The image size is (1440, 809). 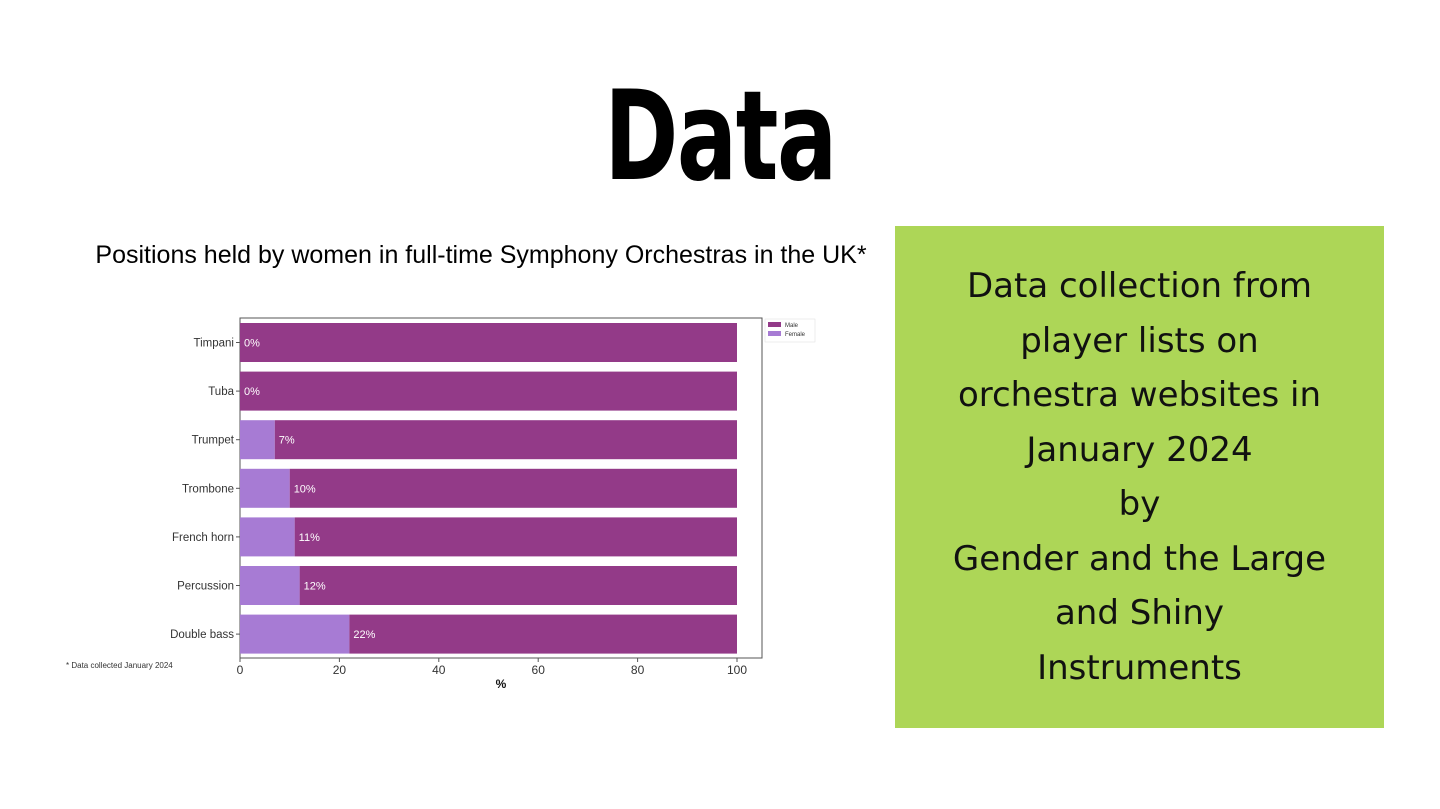 I want to click on data-label: 11%, so click(x=309, y=538).